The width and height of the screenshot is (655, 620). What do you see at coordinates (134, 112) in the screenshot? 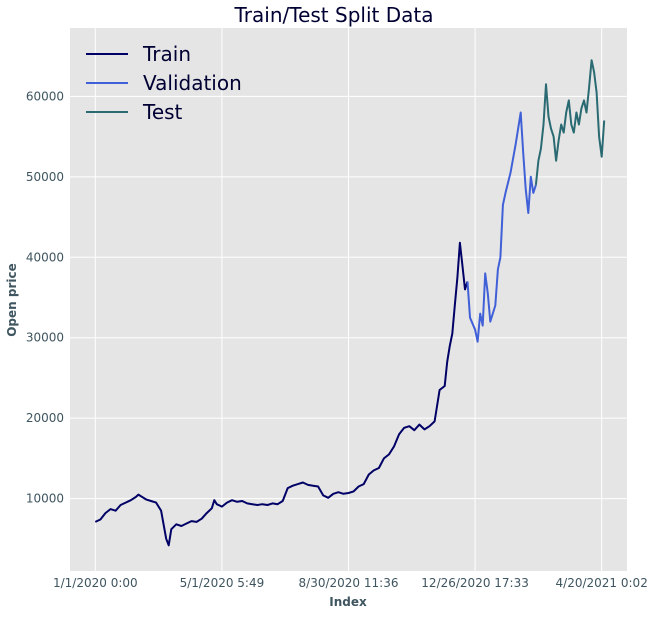
I see `legend-item-test: Test` at bounding box center [134, 112].